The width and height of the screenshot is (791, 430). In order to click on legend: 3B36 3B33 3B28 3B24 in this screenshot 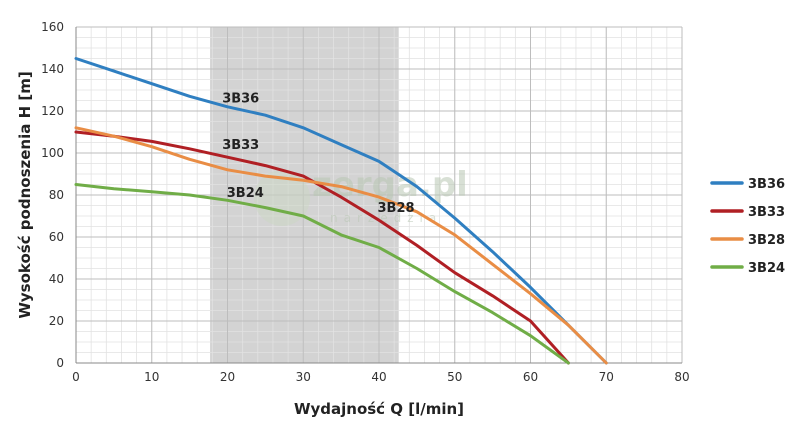, I will do `click(747, 226)`.